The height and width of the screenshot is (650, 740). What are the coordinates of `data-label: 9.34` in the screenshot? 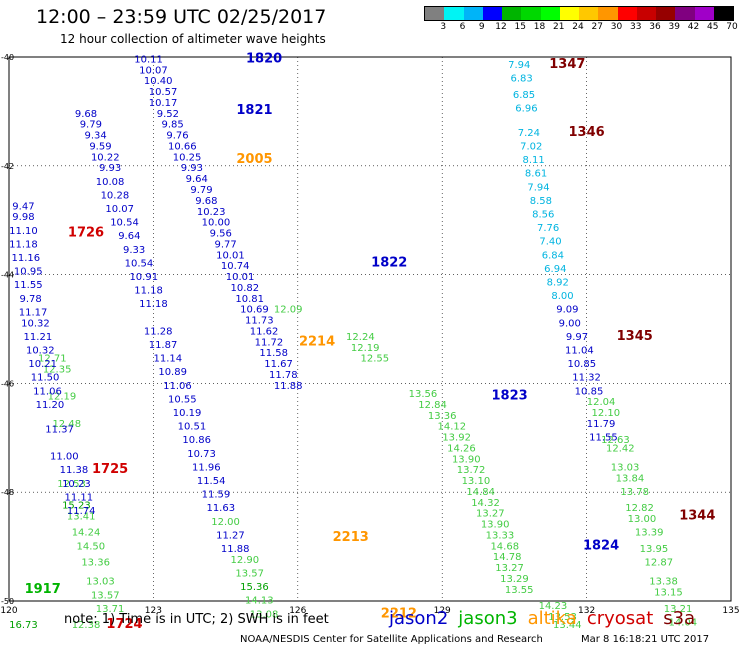 It's located at (96, 136).